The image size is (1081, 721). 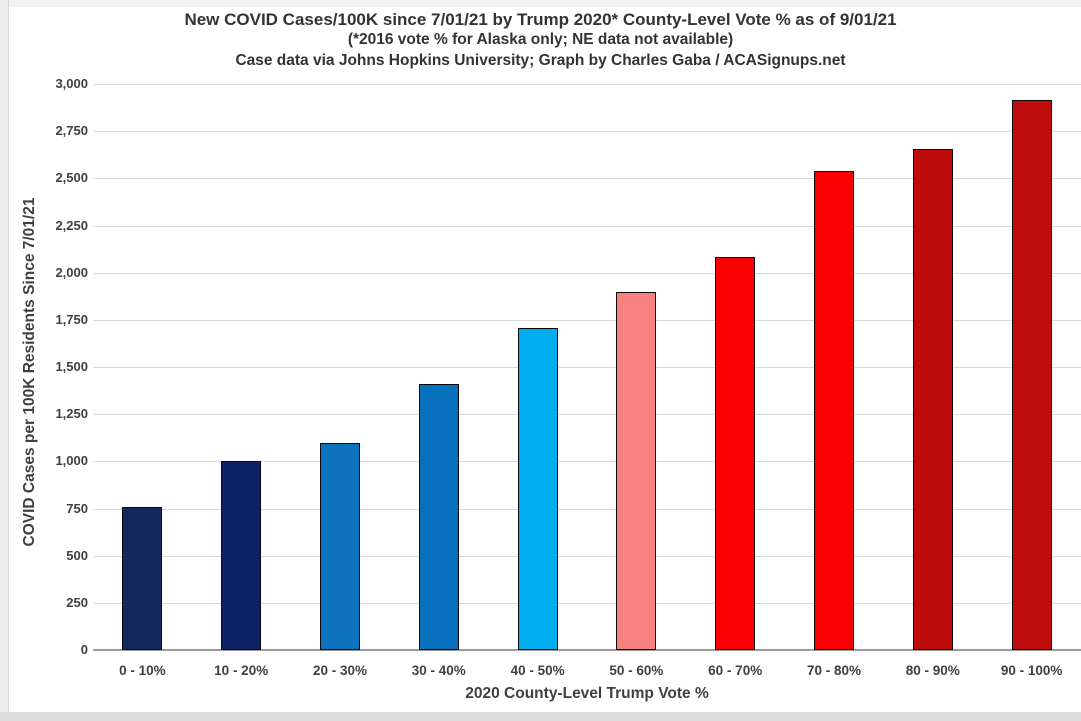 I want to click on top-edge-strip, so click(x=540, y=3).